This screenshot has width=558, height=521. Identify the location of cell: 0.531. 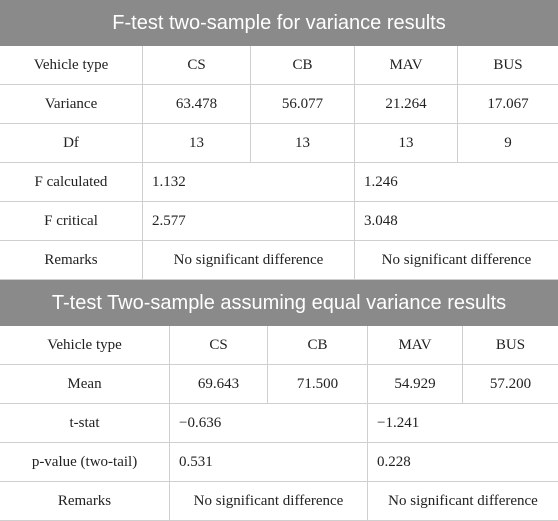
(269, 462).